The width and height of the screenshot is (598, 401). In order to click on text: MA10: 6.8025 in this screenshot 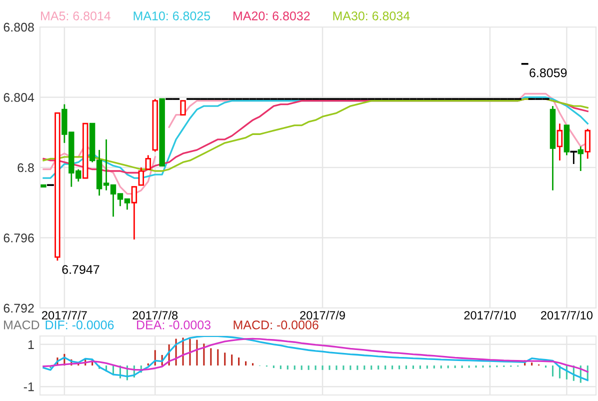, I will do `click(172, 16)`.